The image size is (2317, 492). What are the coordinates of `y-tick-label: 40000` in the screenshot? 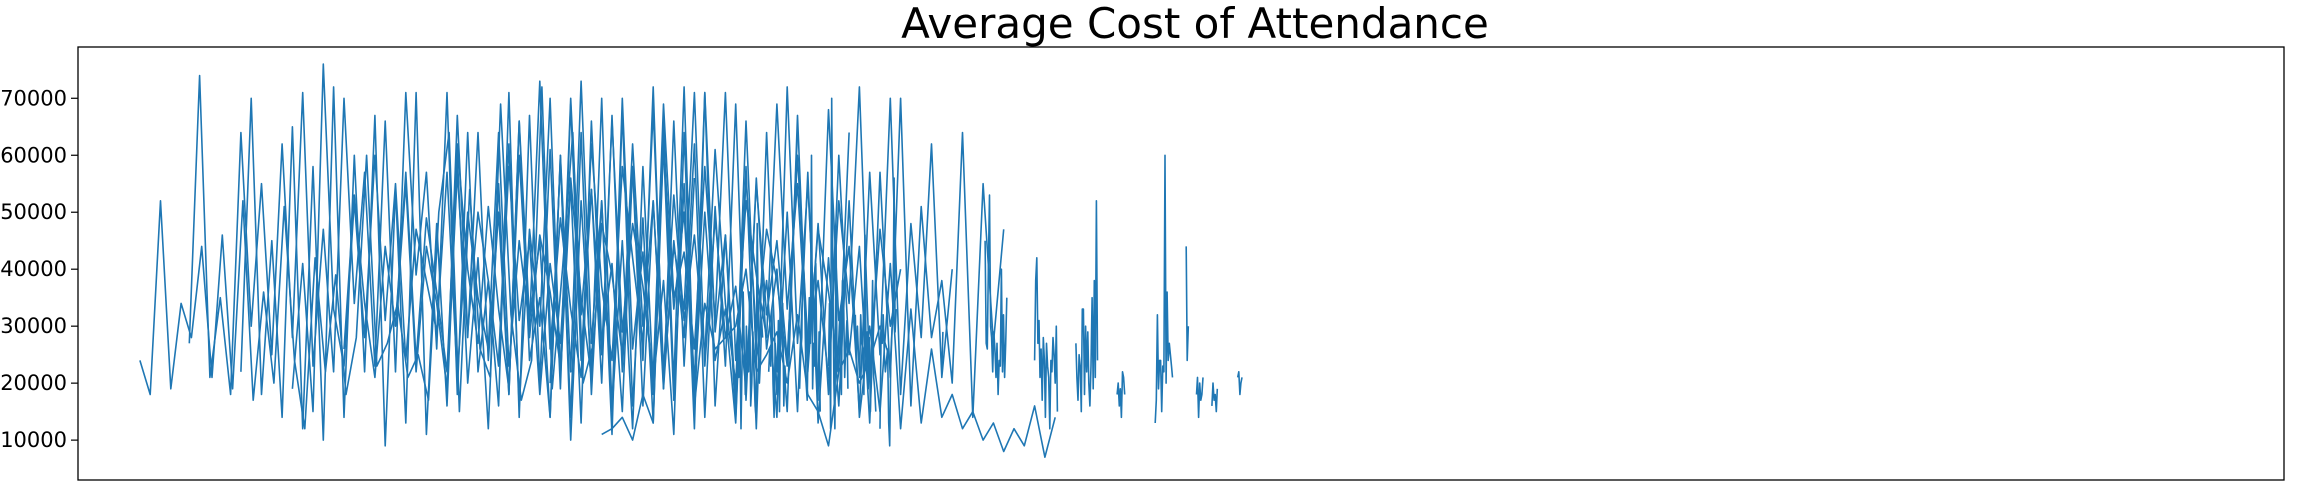 It's located at (33, 269).